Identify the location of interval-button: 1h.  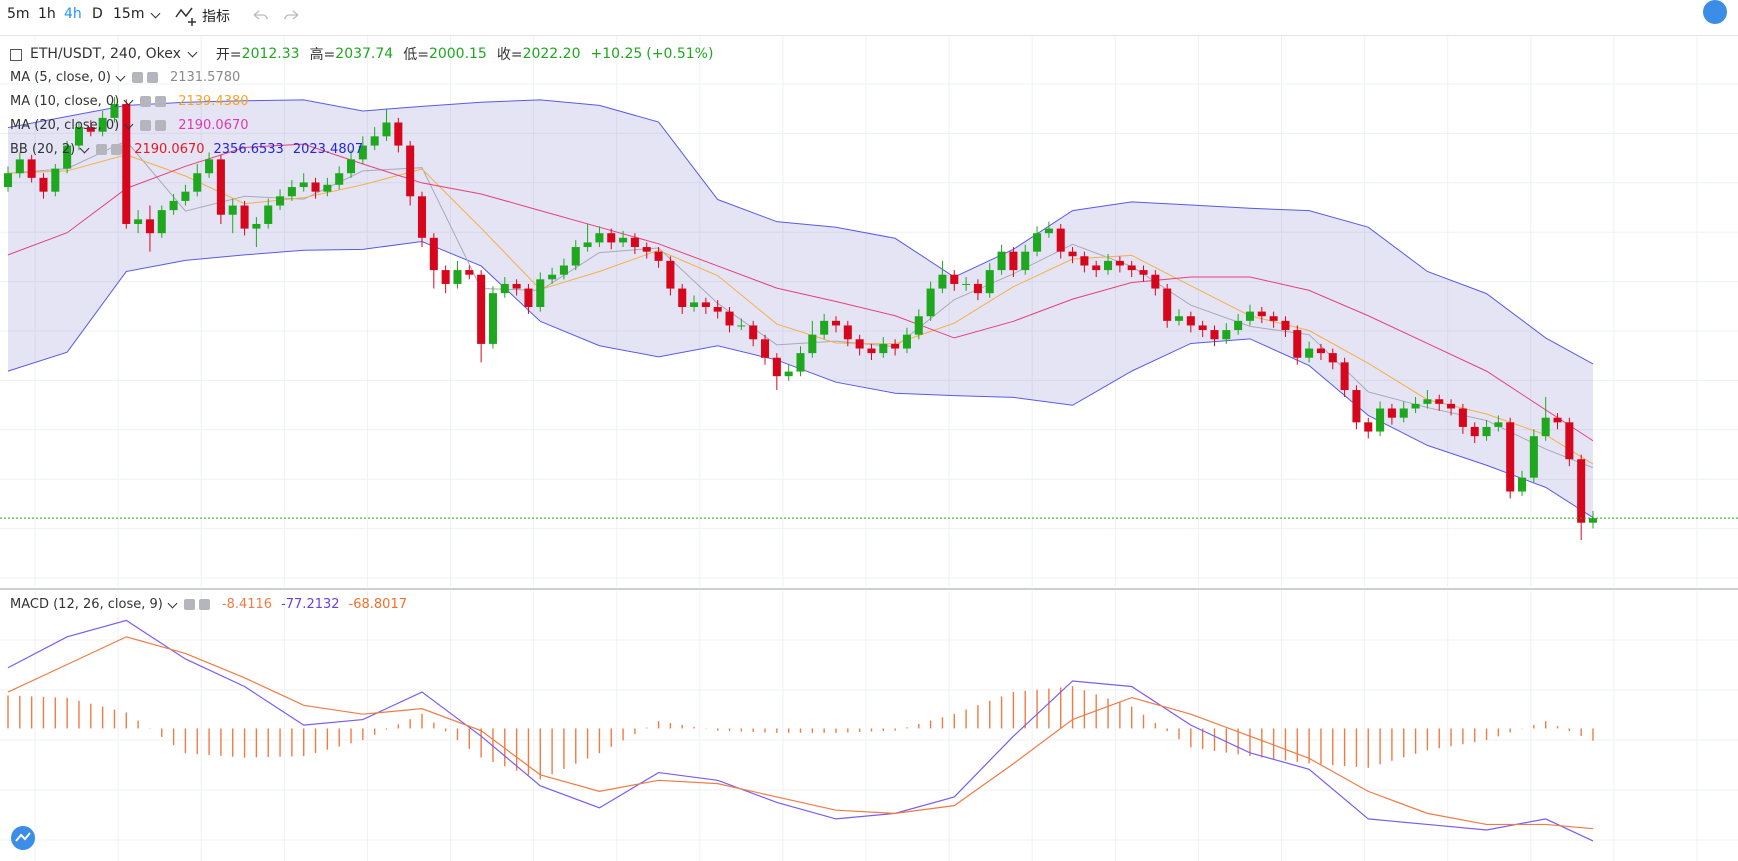
(47, 14).